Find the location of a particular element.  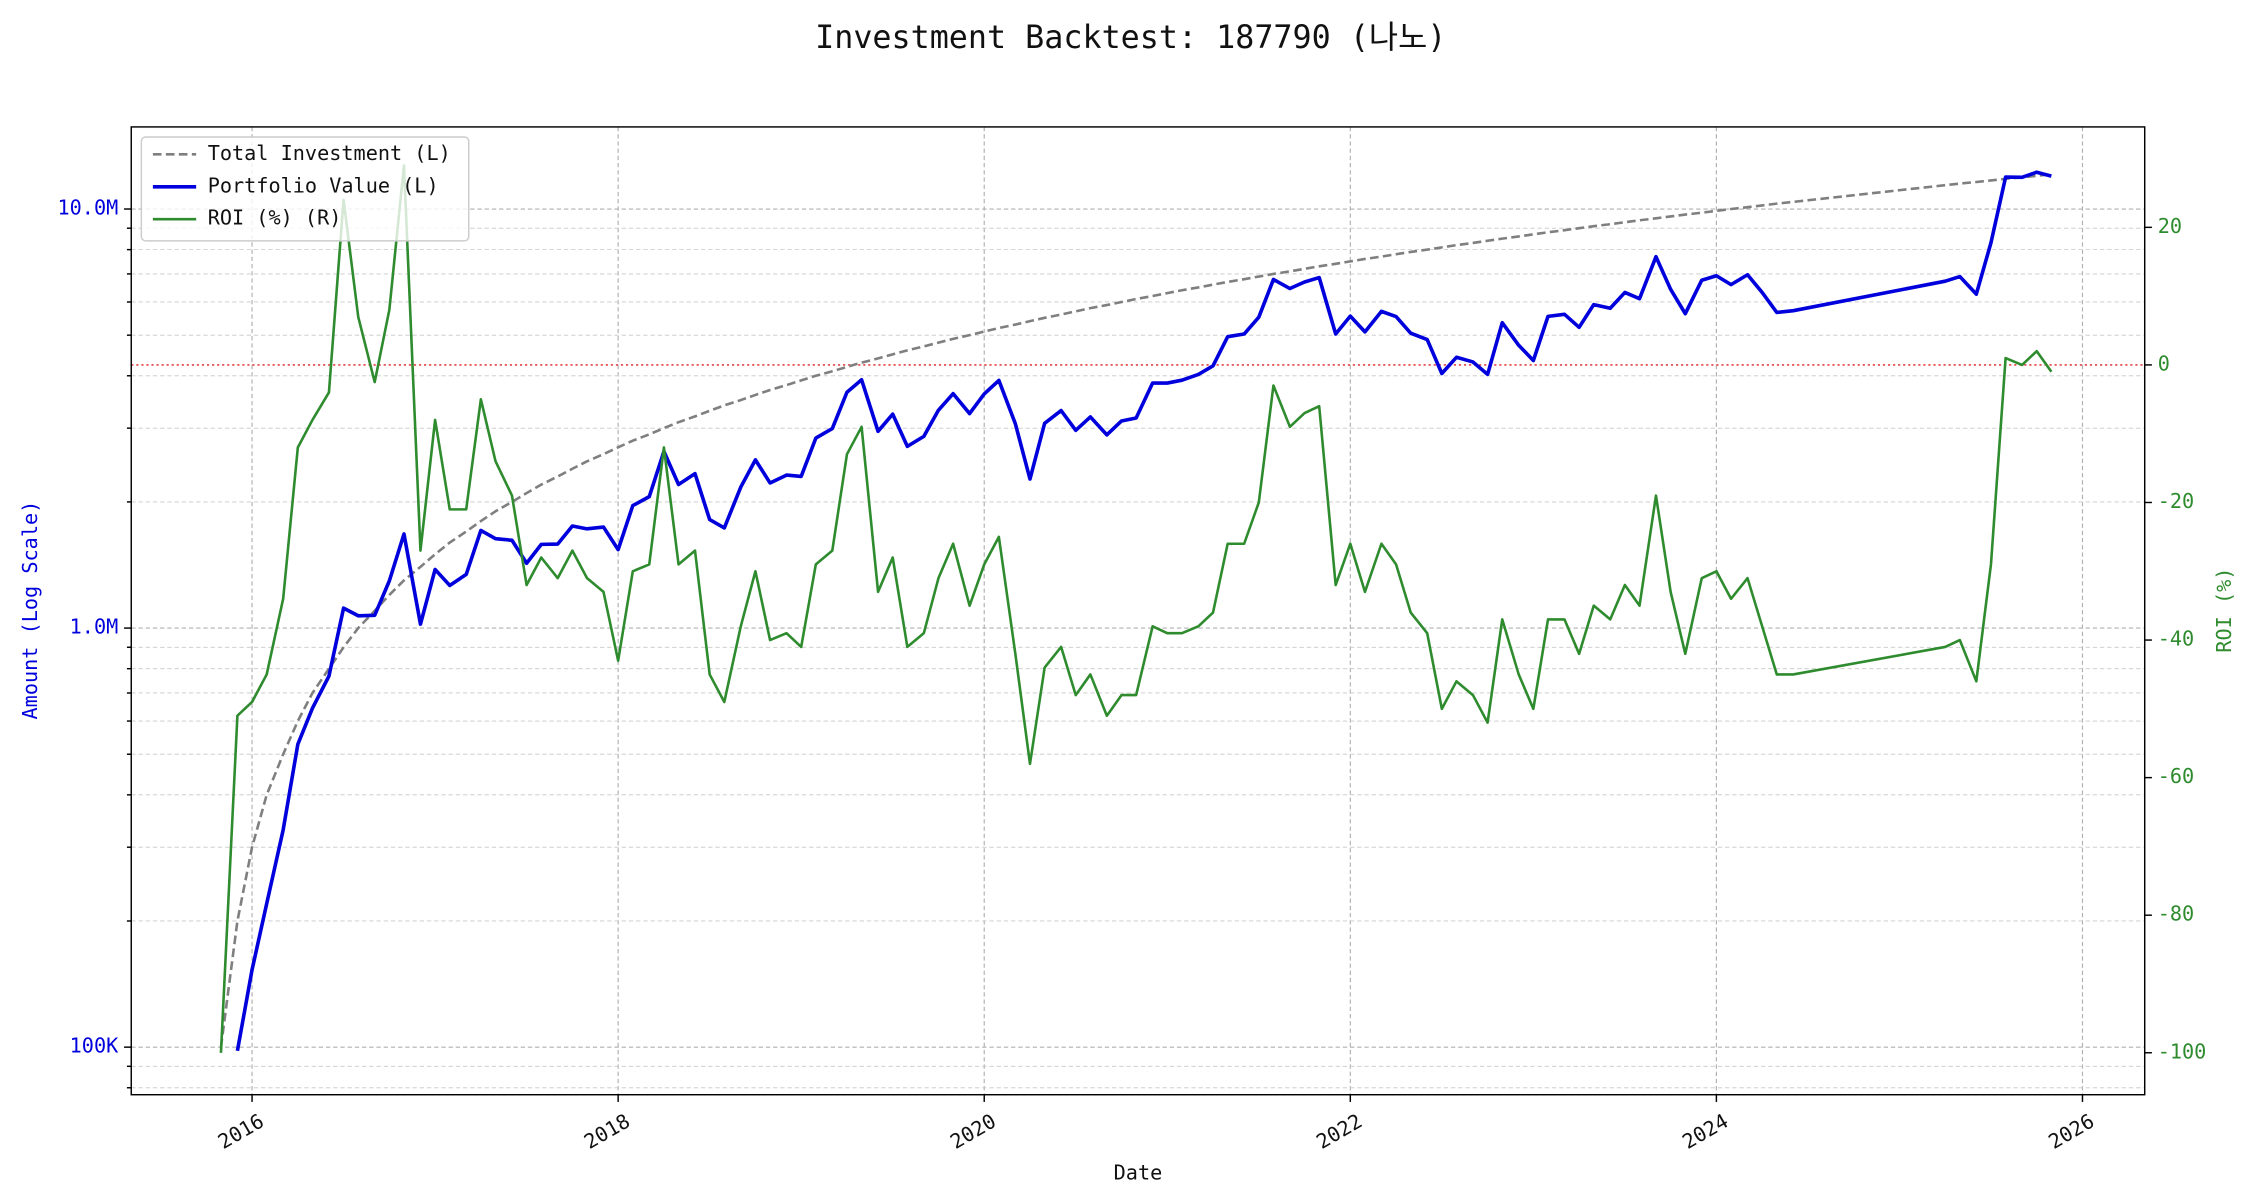

y2-tick-label: -60 is located at coordinates (2176, 776).